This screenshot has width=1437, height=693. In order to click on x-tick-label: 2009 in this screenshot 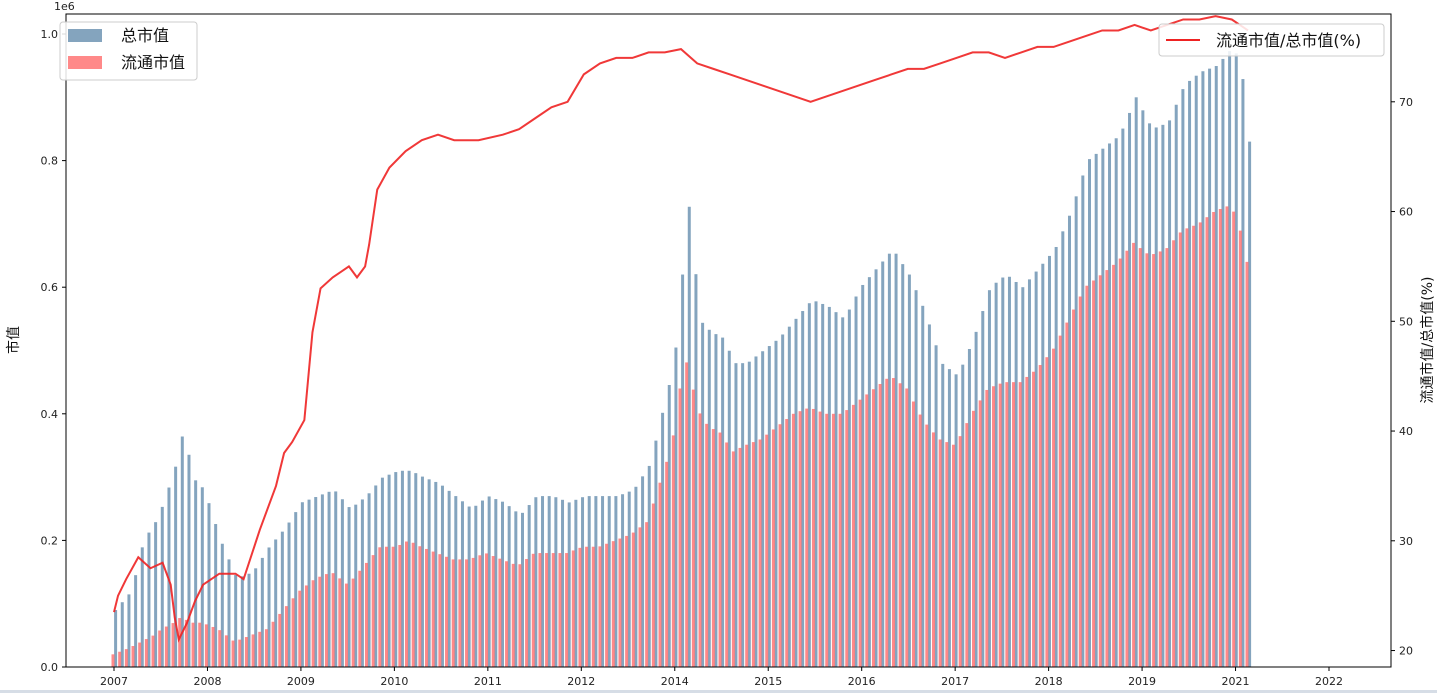, I will do `click(301, 681)`.